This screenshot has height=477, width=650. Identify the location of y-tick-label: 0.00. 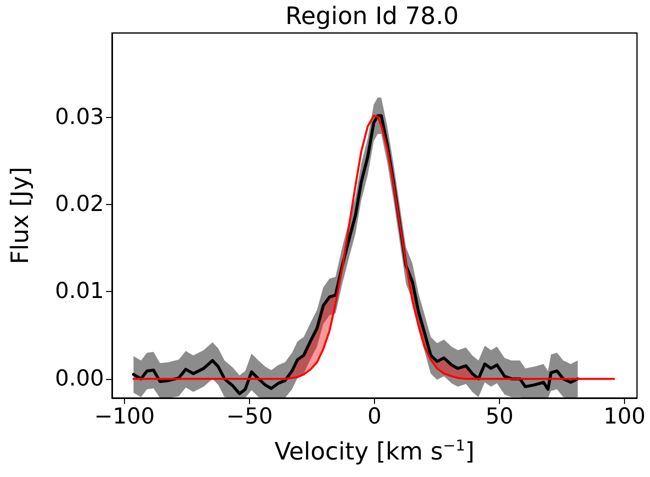
(79, 379).